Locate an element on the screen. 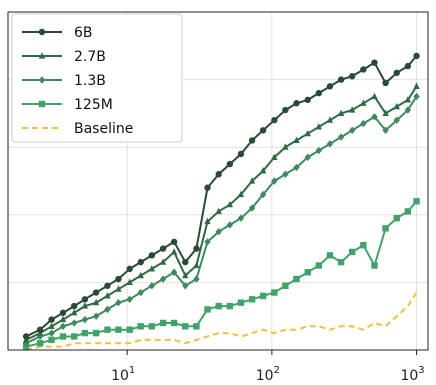  legend-label: Baseline is located at coordinates (103, 129).